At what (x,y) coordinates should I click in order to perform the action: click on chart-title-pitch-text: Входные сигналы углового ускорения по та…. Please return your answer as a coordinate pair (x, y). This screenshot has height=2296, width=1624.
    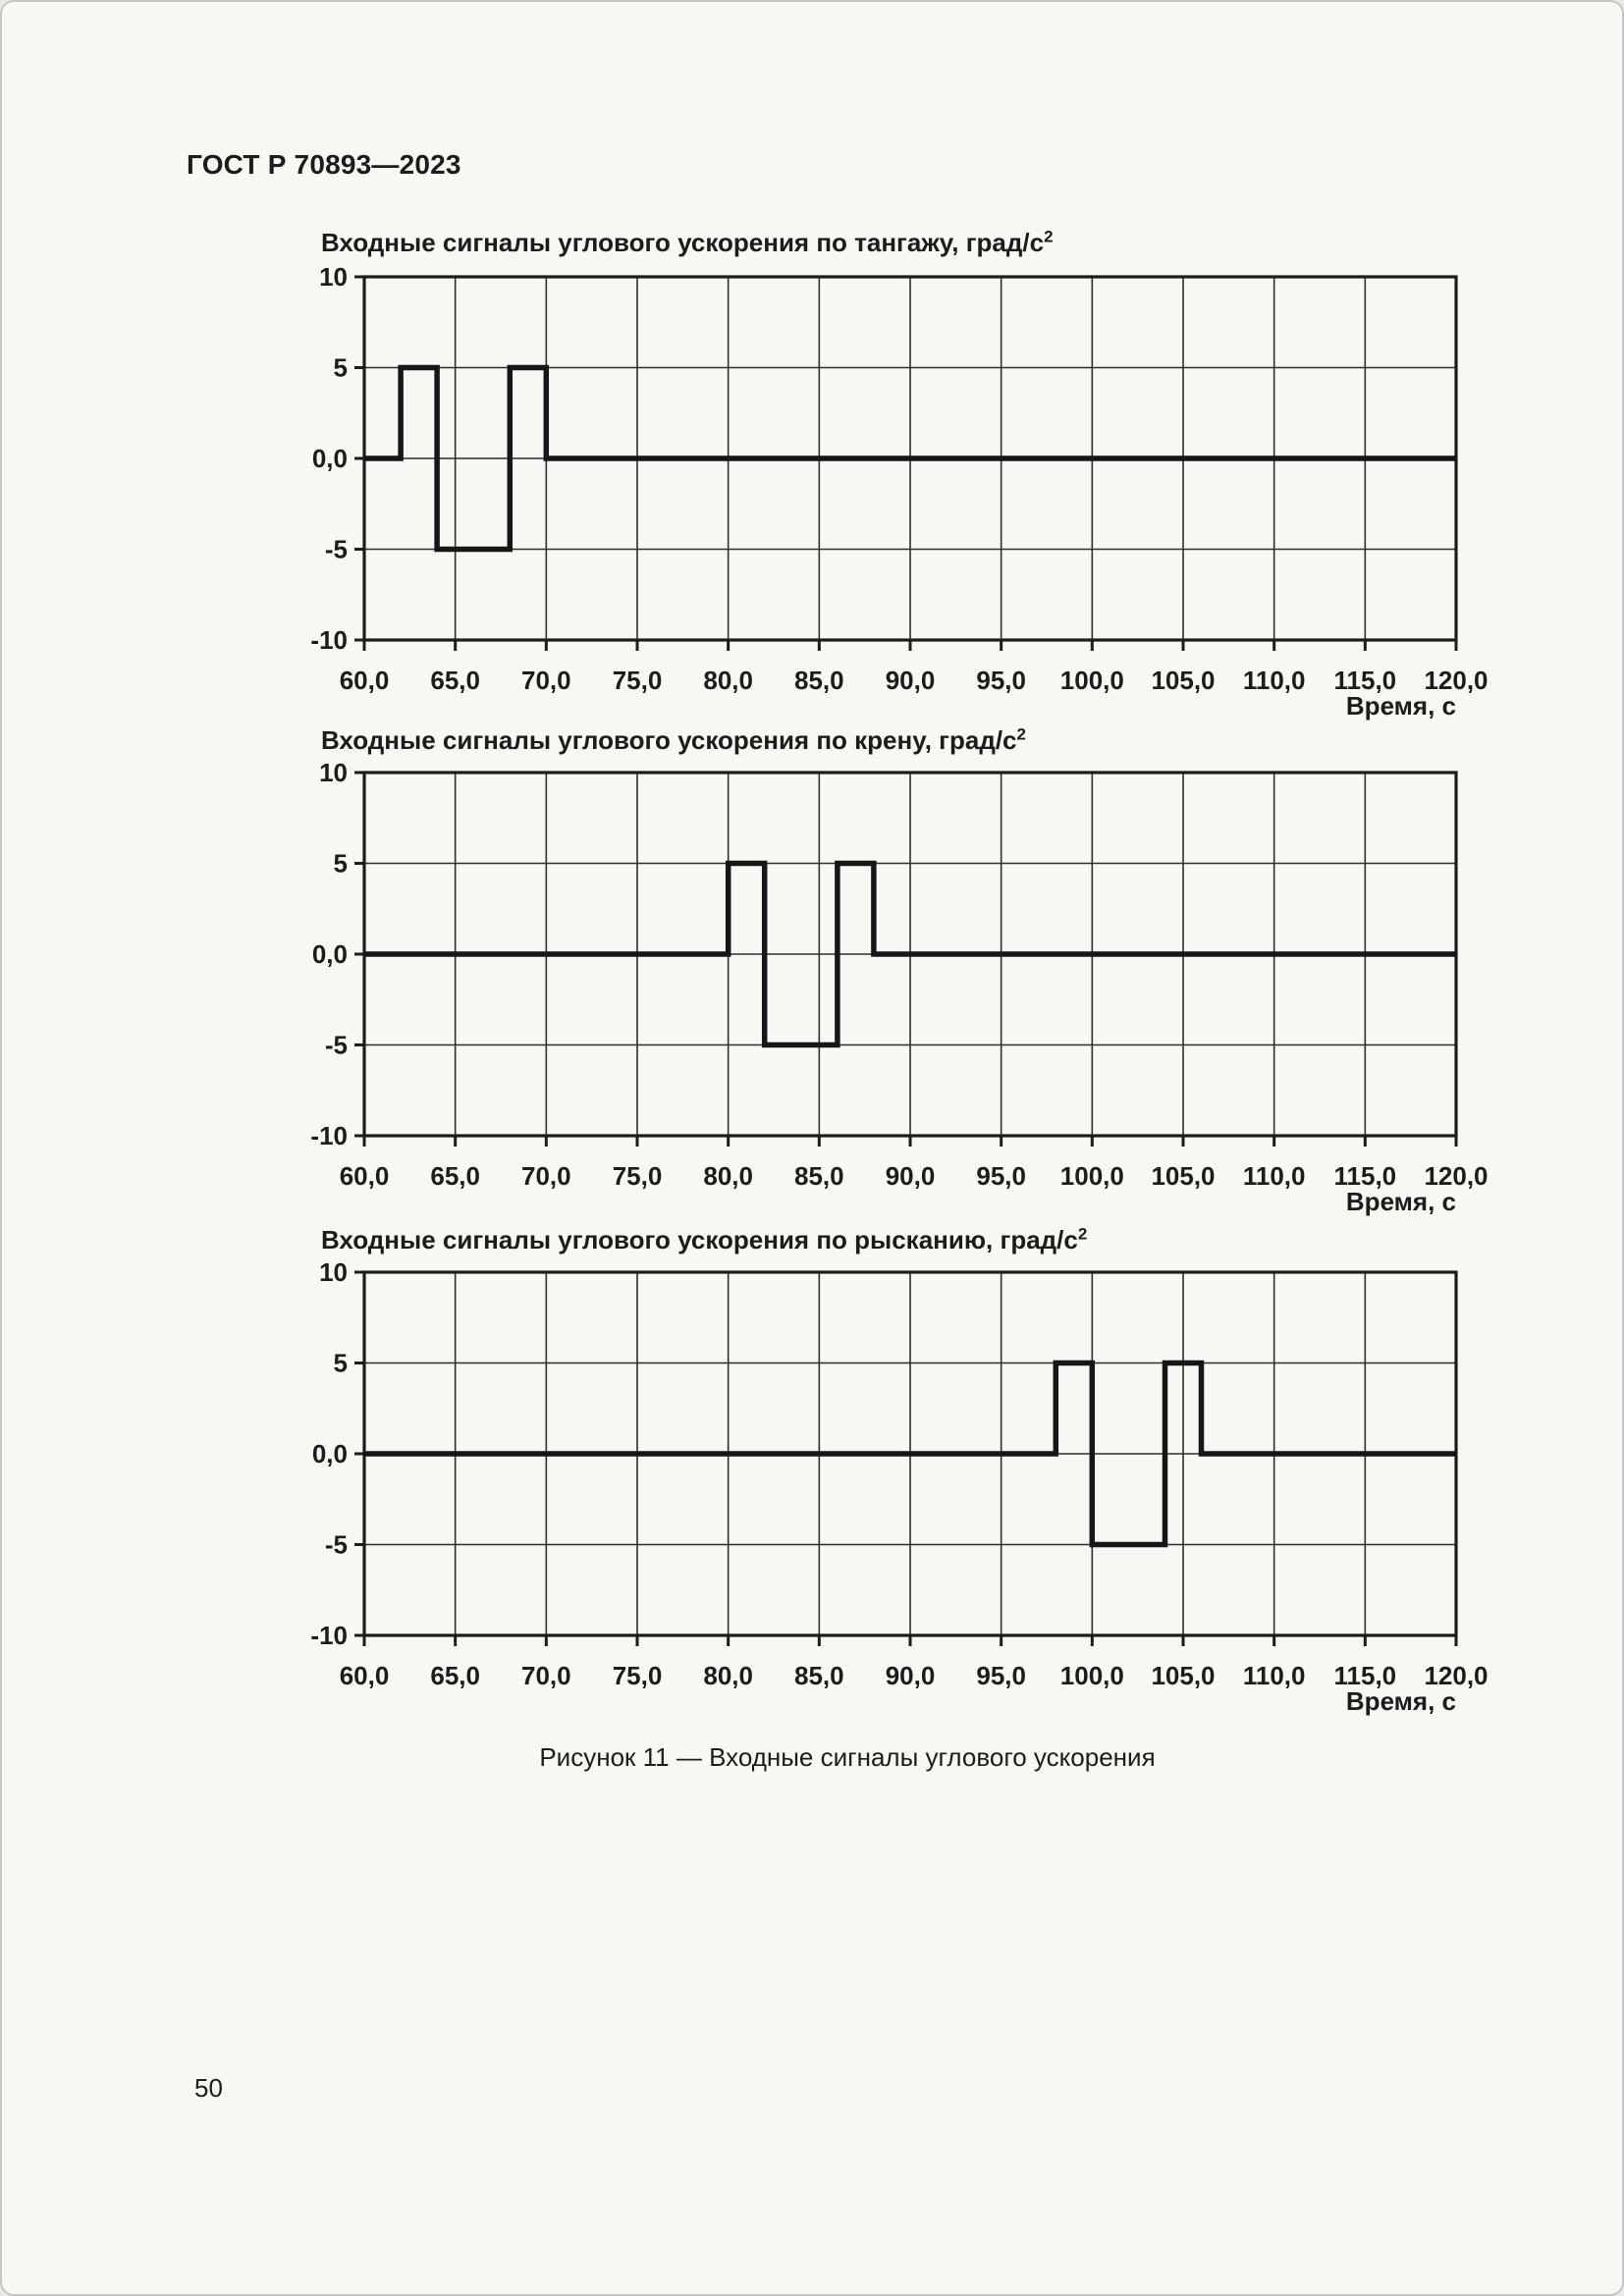
    Looking at the image, I should click on (683, 243).